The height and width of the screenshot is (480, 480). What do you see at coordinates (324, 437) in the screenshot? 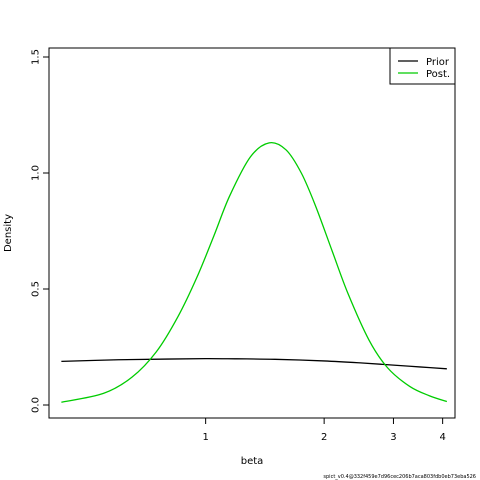
I see `x-tick-label: 2` at bounding box center [324, 437].